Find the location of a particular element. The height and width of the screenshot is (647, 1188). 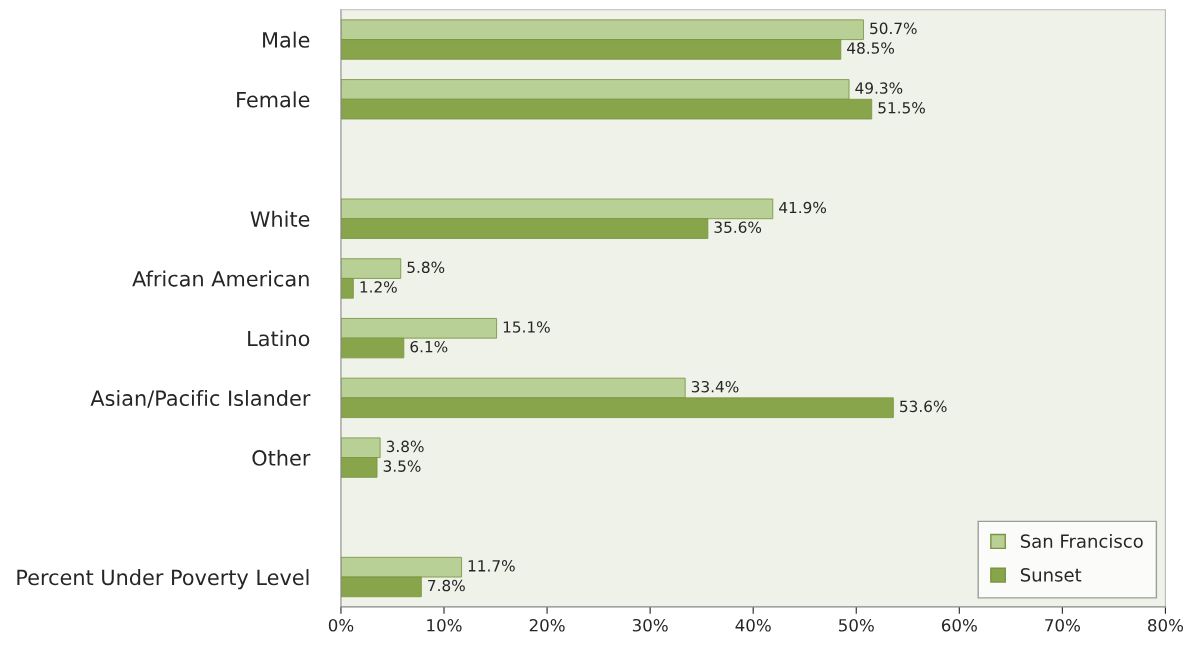

data-label: 33.4% is located at coordinates (715, 386).